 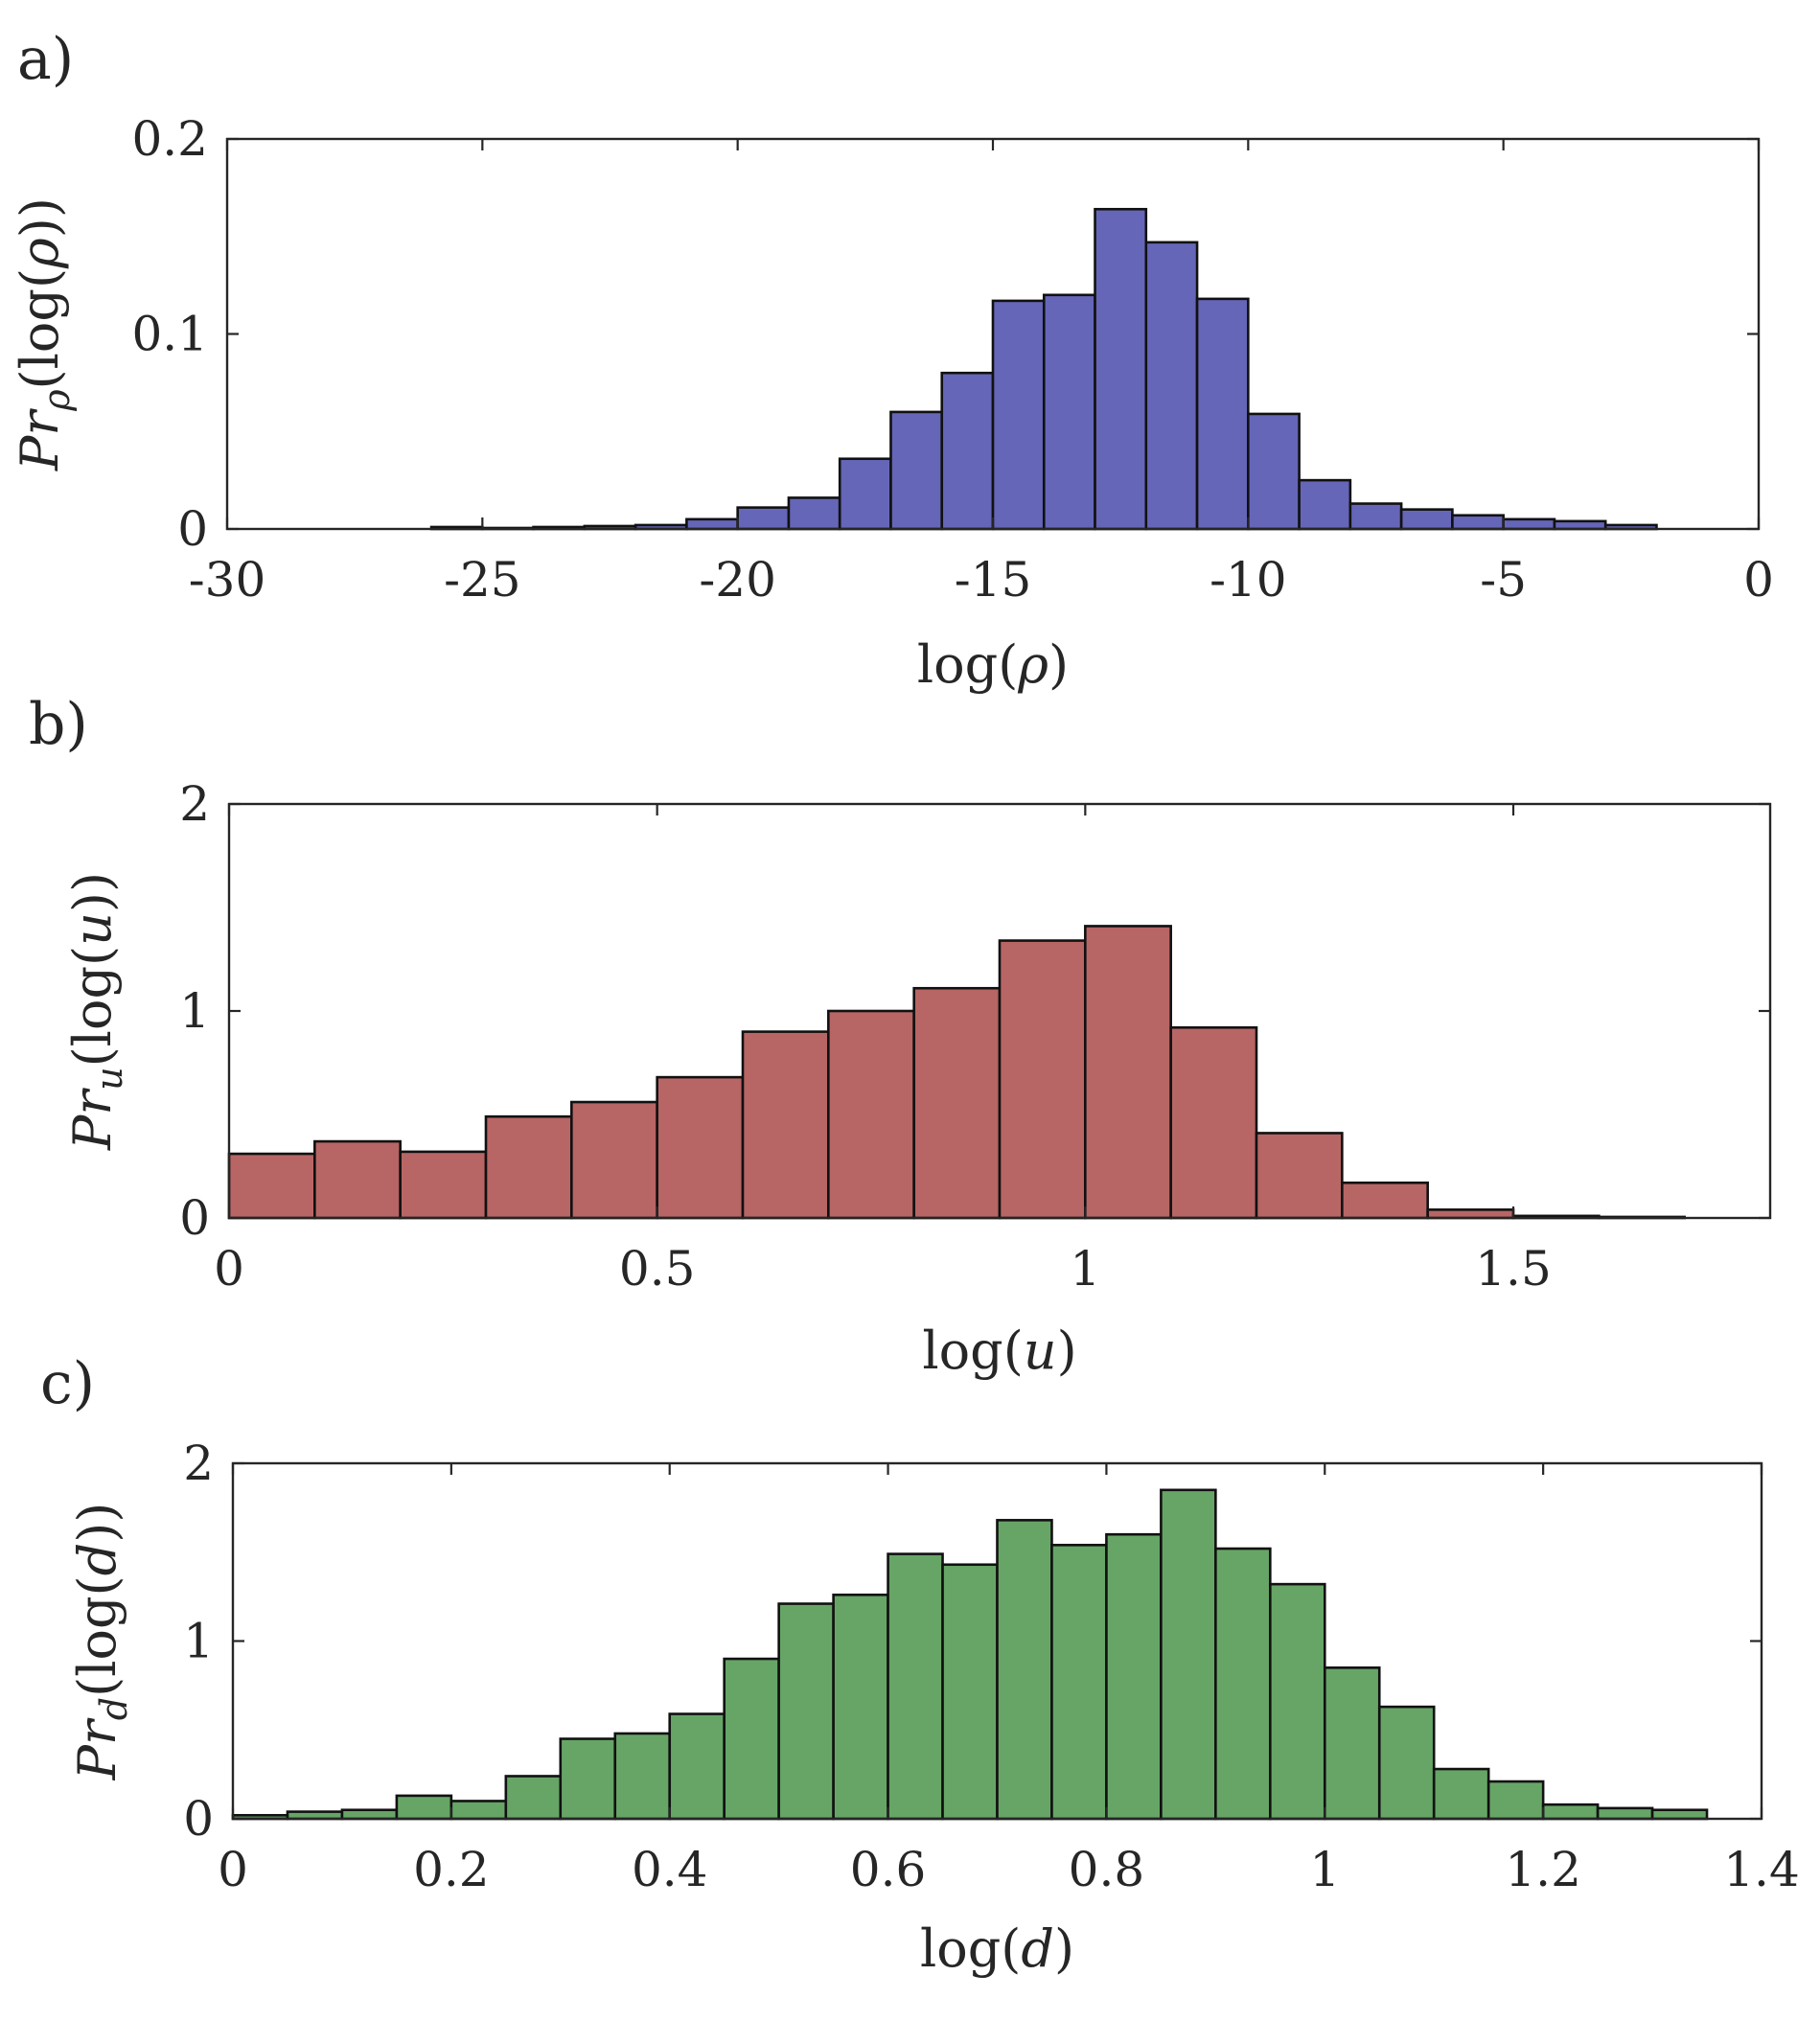 What do you see at coordinates (169, 139) in the screenshot?
I see `y-tick-label: 0.2` at bounding box center [169, 139].